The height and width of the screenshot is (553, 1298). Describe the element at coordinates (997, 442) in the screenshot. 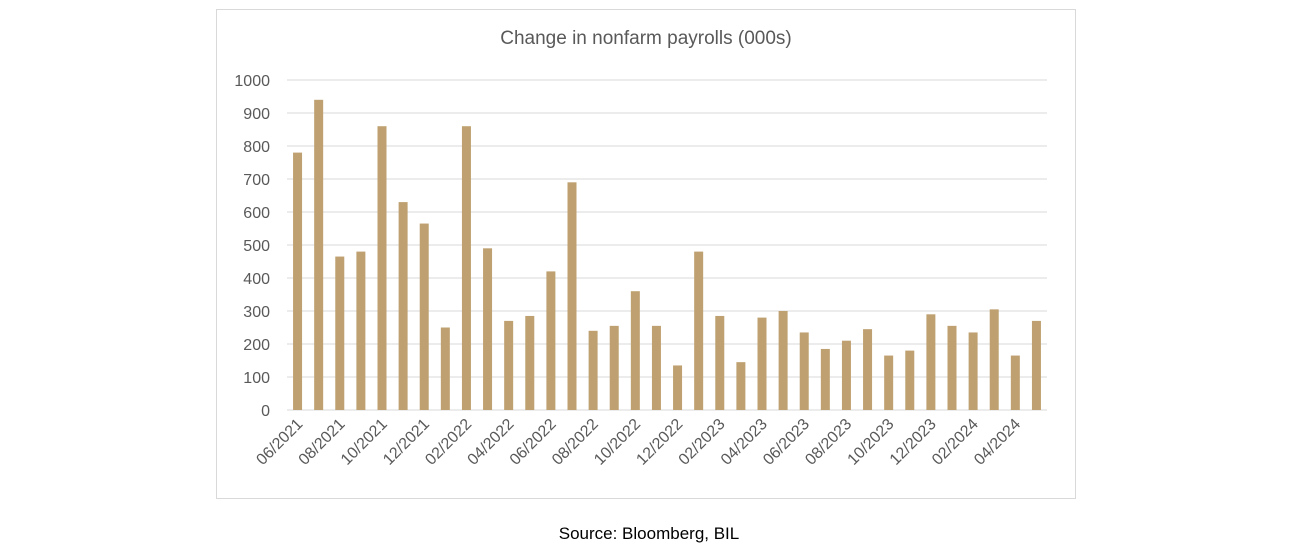

I see `x-tick-label: 04/2024` at that location.